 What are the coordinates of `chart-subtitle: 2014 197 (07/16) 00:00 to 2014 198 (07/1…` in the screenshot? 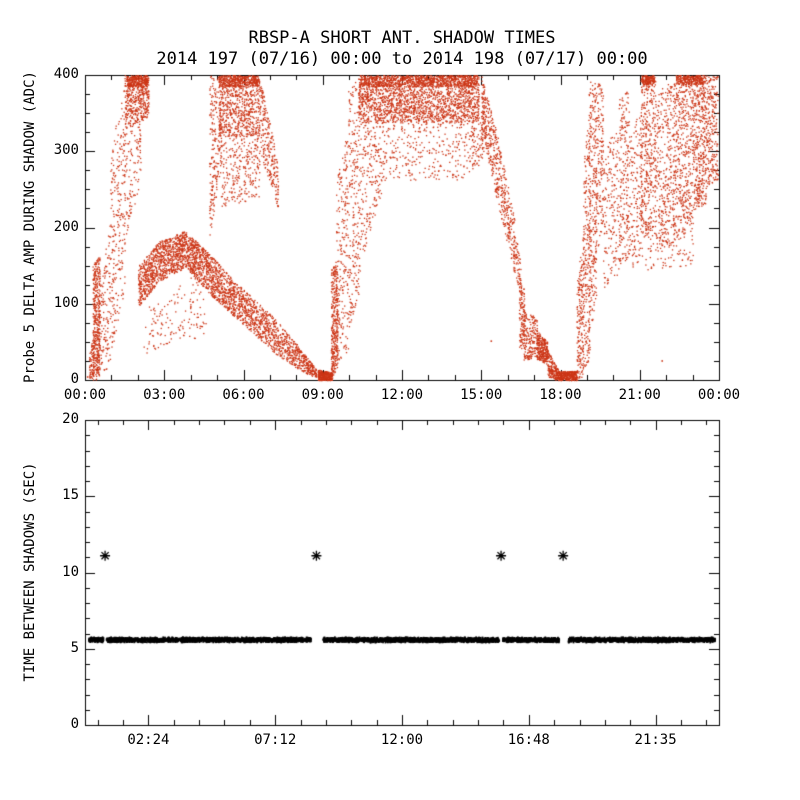 It's located at (402, 59).